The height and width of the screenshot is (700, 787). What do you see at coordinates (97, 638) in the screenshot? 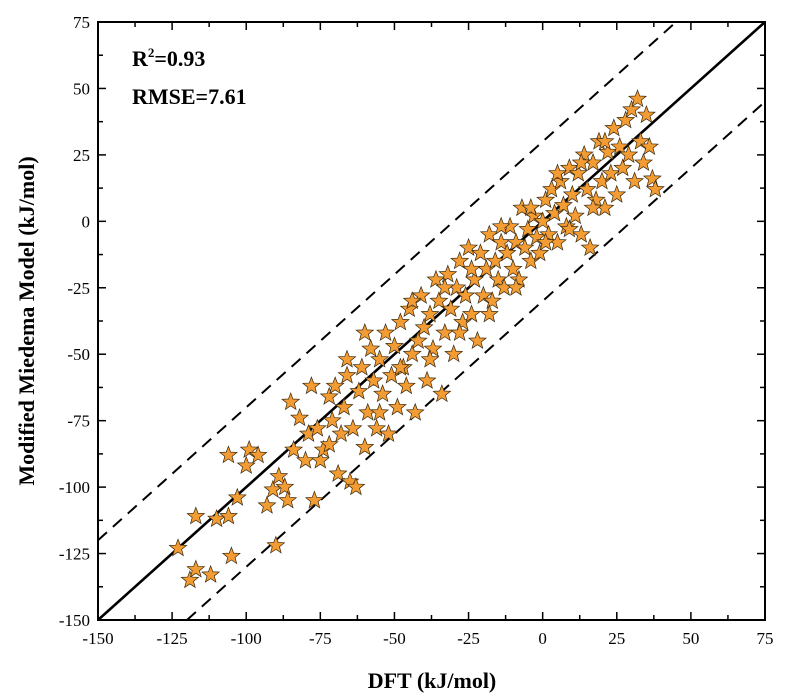
I see `x-tick-label: -150` at bounding box center [97, 638].